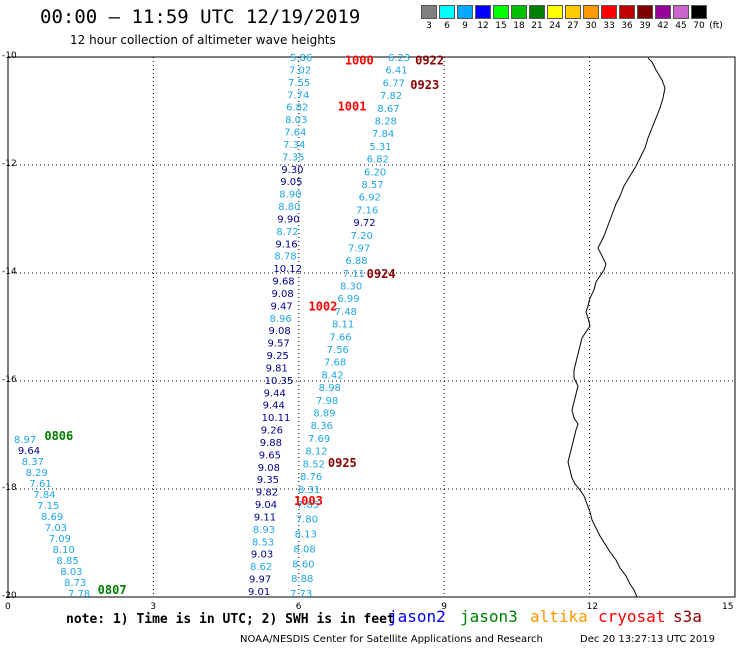 This screenshot has height=650, width=740. Describe the element at coordinates (267, 493) in the screenshot. I see `wave-height-value: 9.82` at that location.